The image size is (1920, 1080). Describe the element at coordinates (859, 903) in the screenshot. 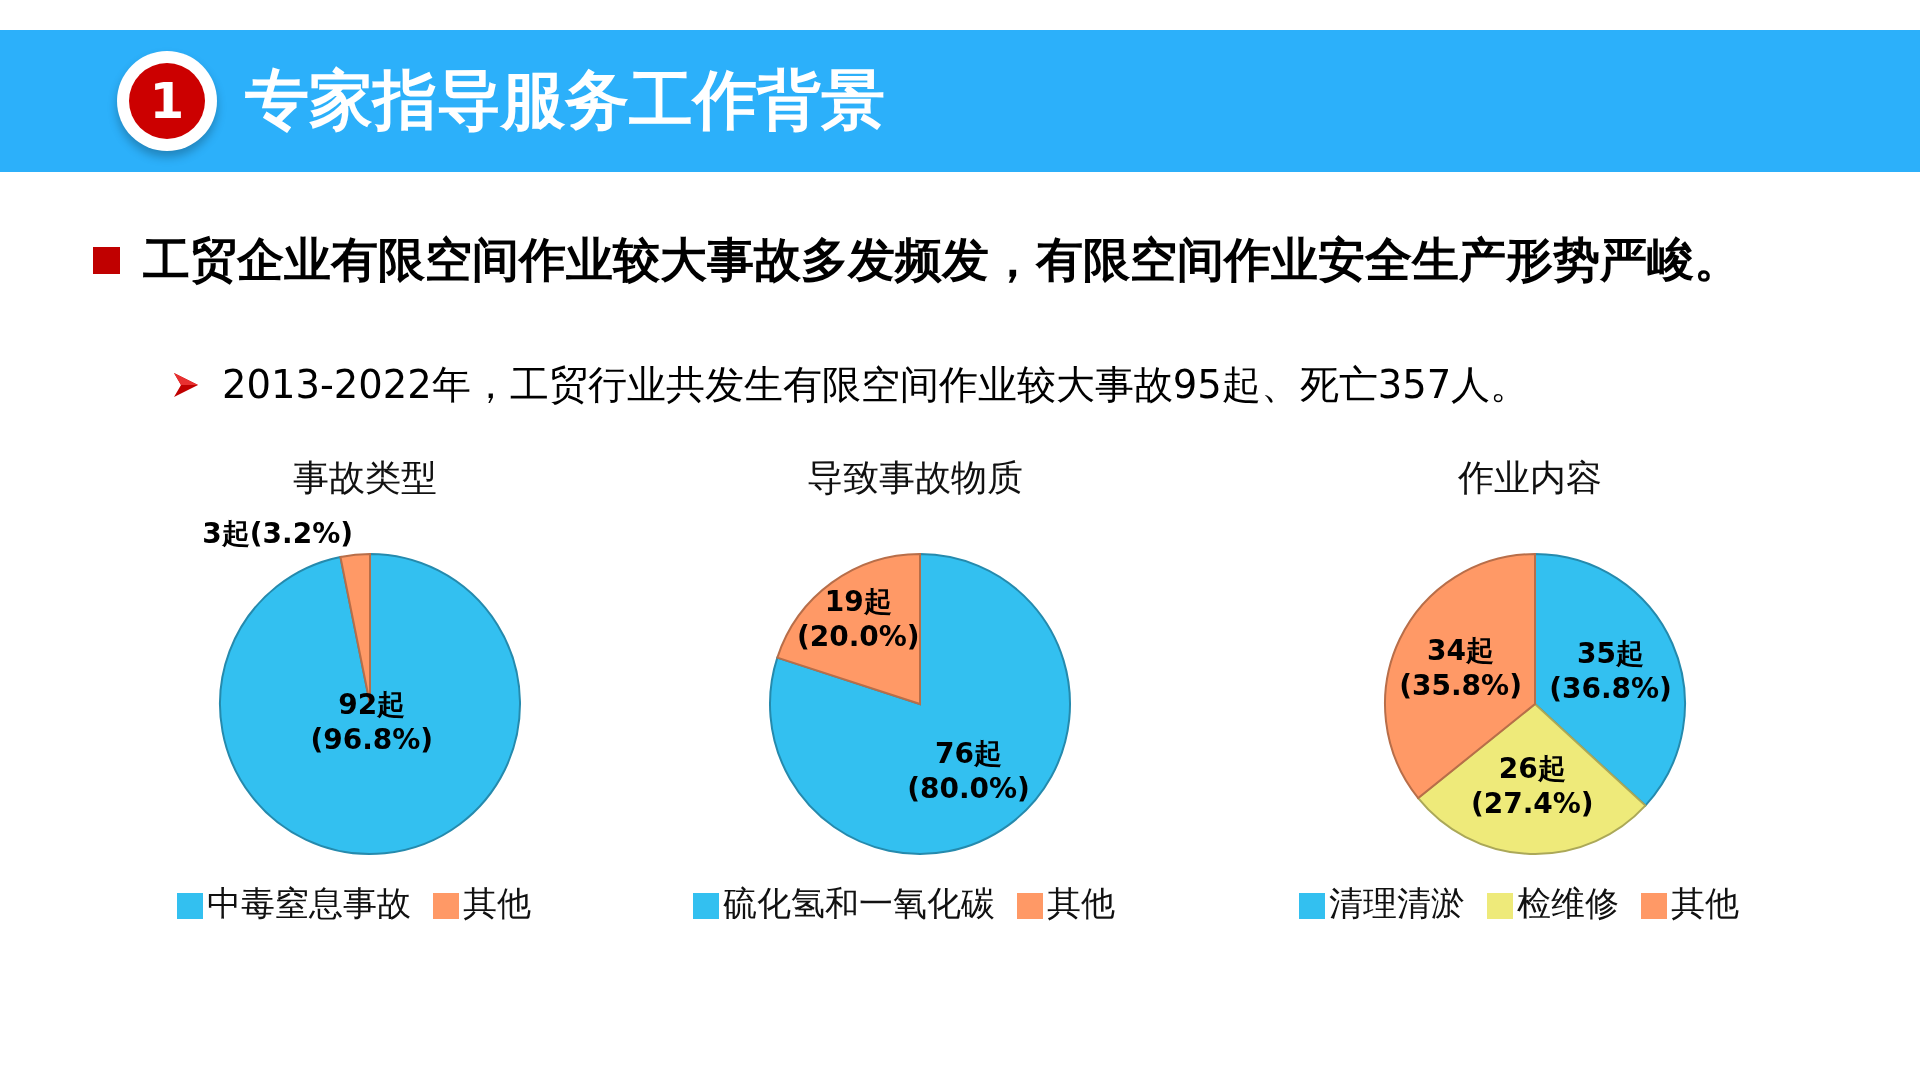

I see `legend-label: 硫化氢和一氧化碳` at that location.